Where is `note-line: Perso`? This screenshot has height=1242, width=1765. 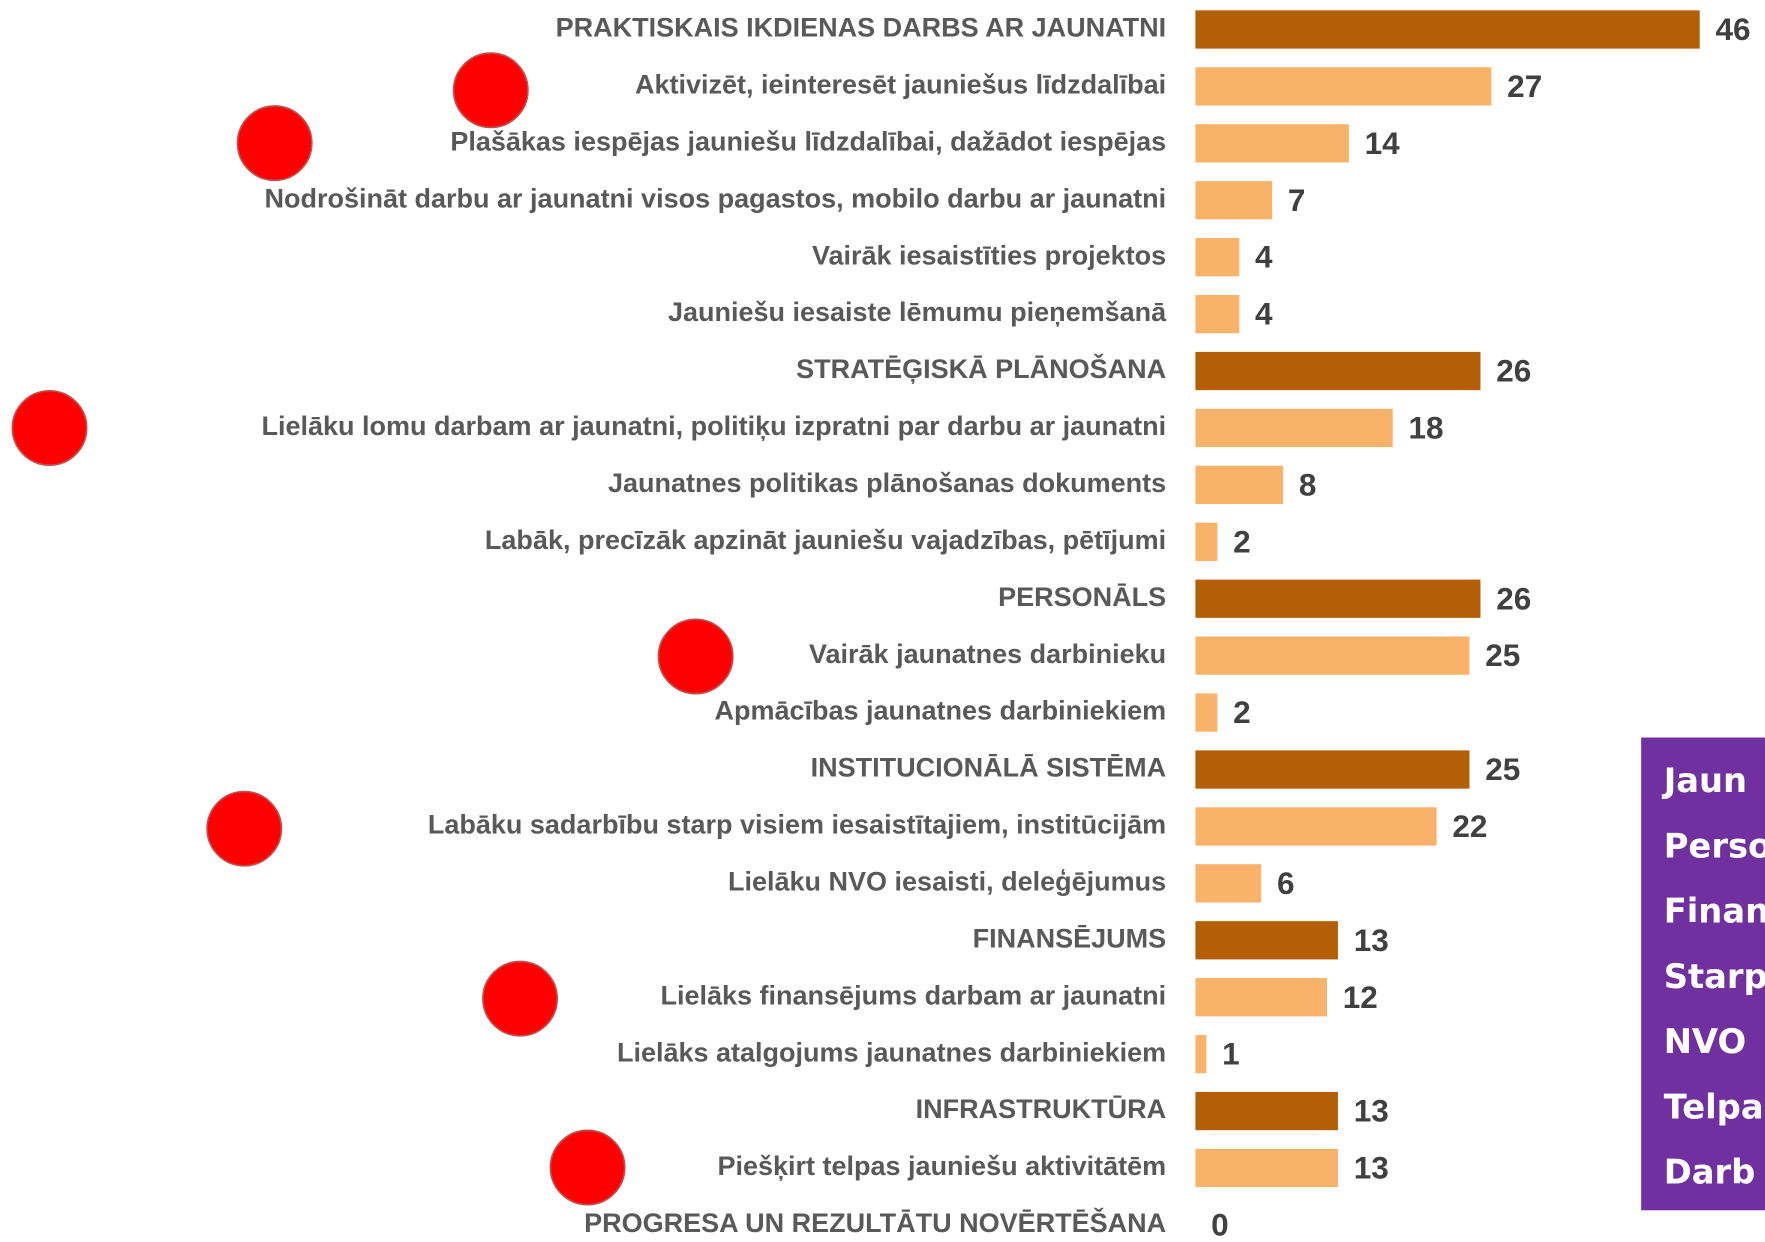 note-line: Perso is located at coordinates (1714, 845).